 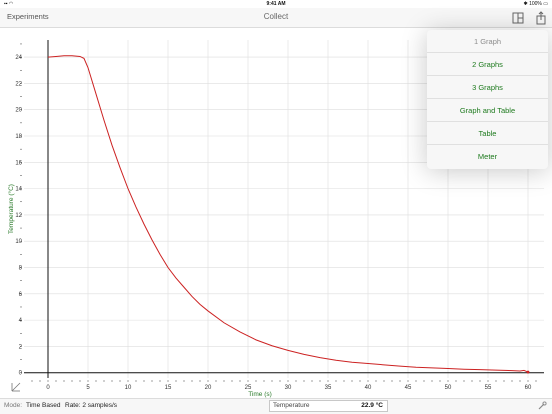 I want to click on y-tick-label: 24, so click(x=18, y=58).